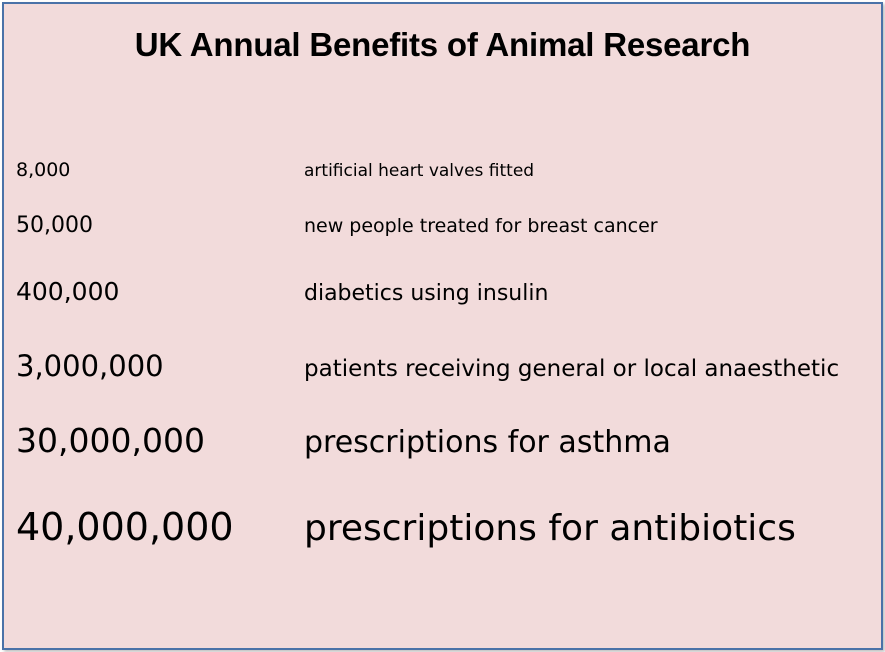 The height and width of the screenshot is (652, 885). I want to click on benefit-row: 30,000,000 prescriptions for asthma, so click(448, 440).